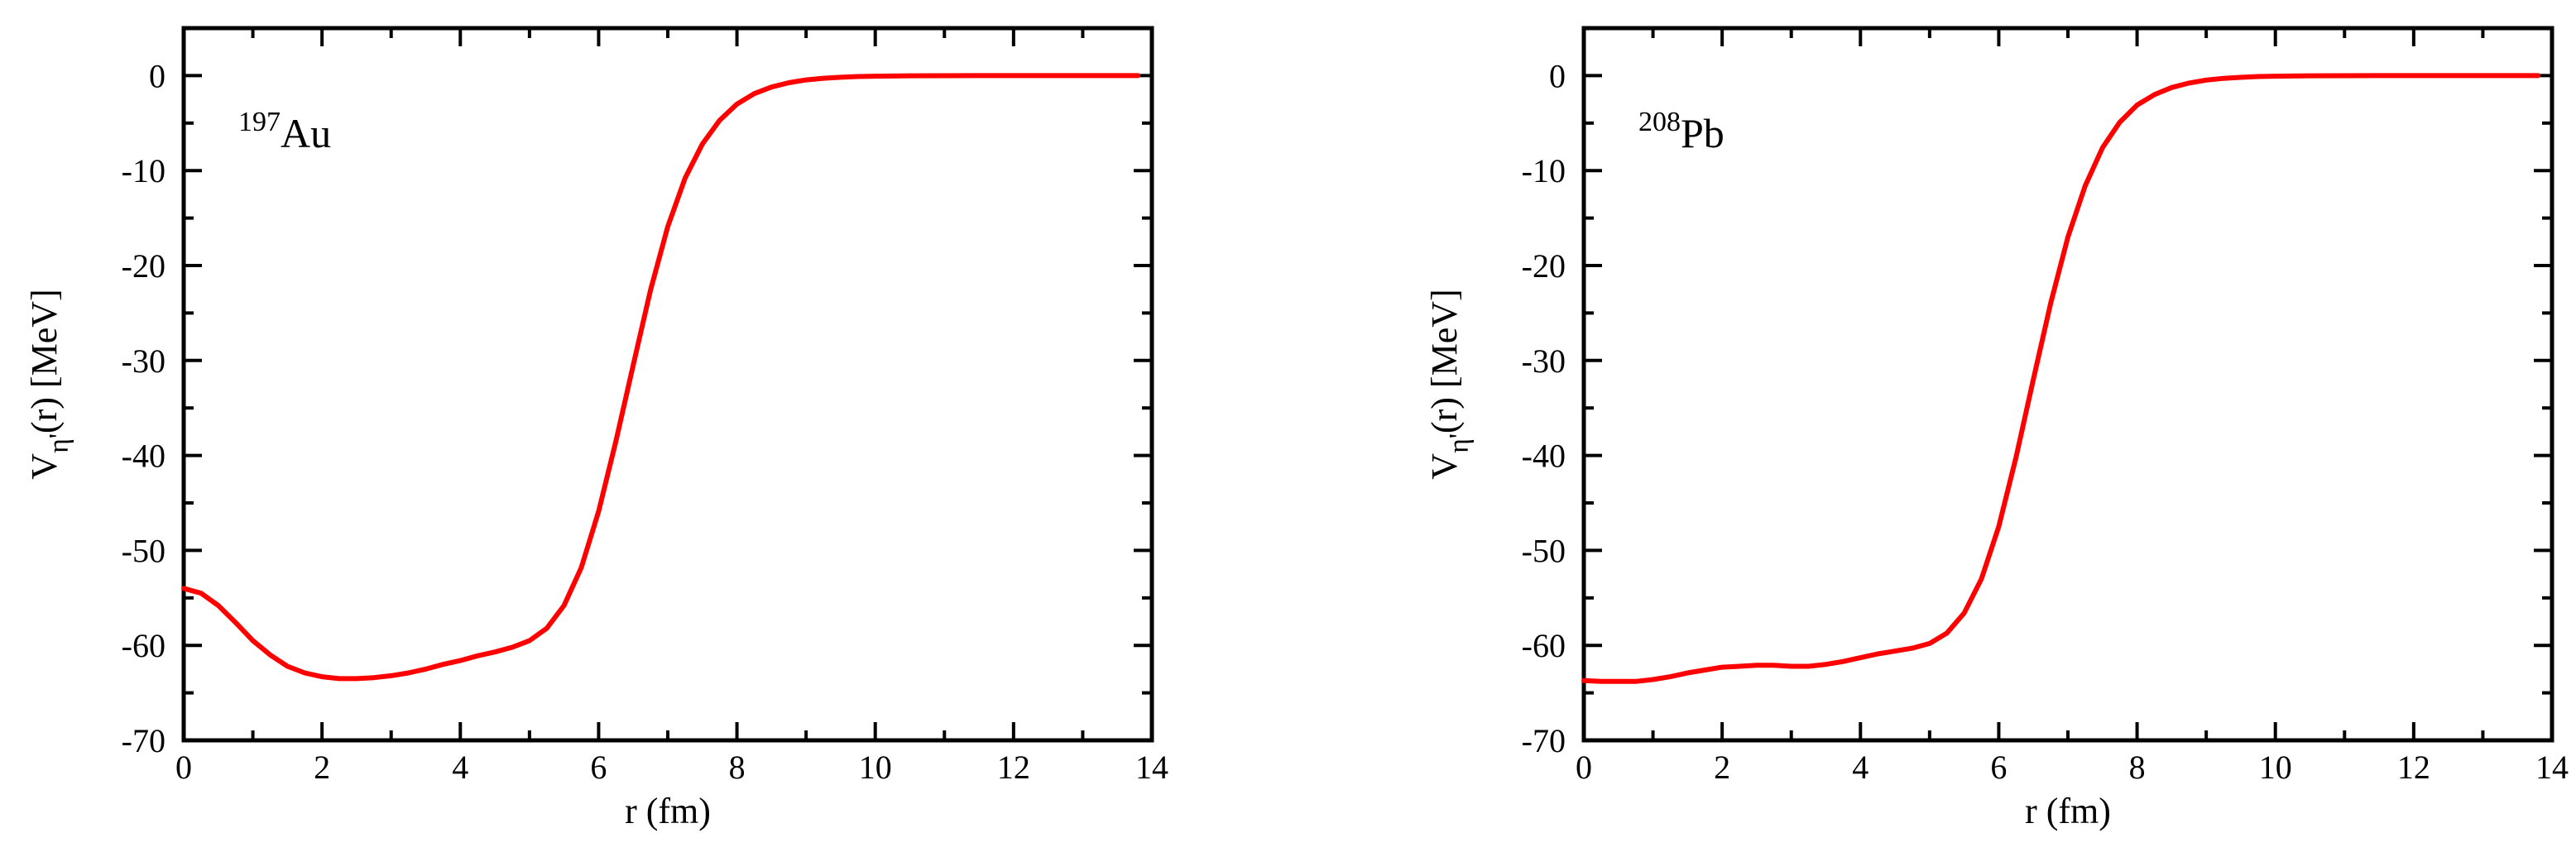  Describe the element at coordinates (259, 122) in the screenshot. I see `nucleus-mass-number: 197` at that location.